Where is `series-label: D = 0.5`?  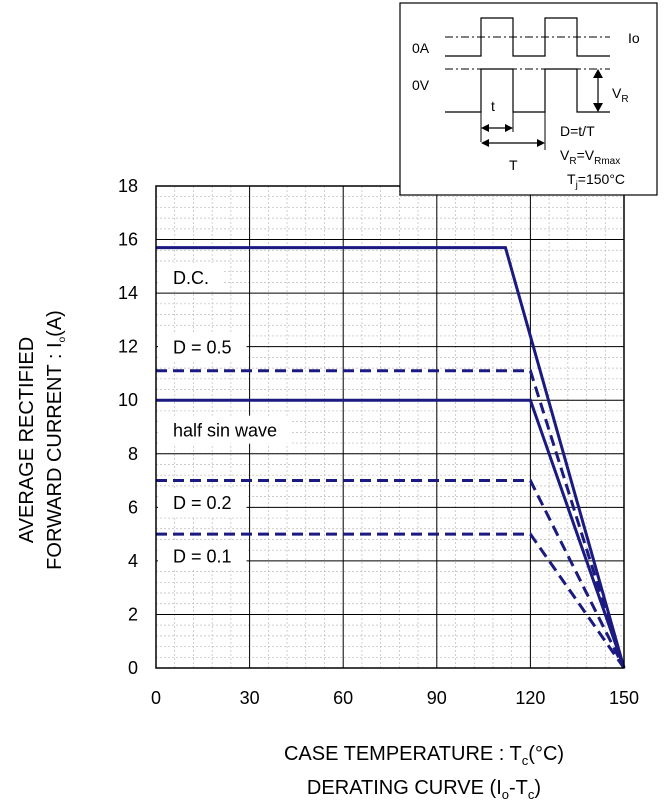
series-label: D = 0.5 is located at coordinates (202, 348).